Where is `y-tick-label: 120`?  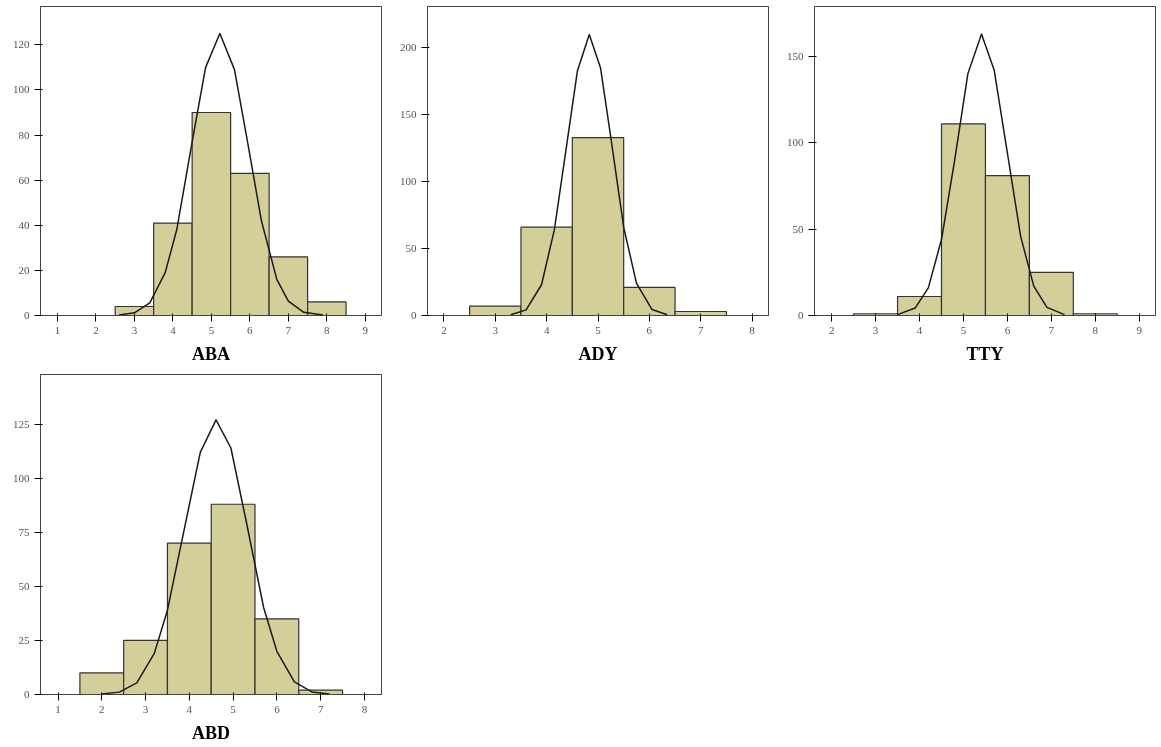
y-tick-label: 120 is located at coordinates (21, 44).